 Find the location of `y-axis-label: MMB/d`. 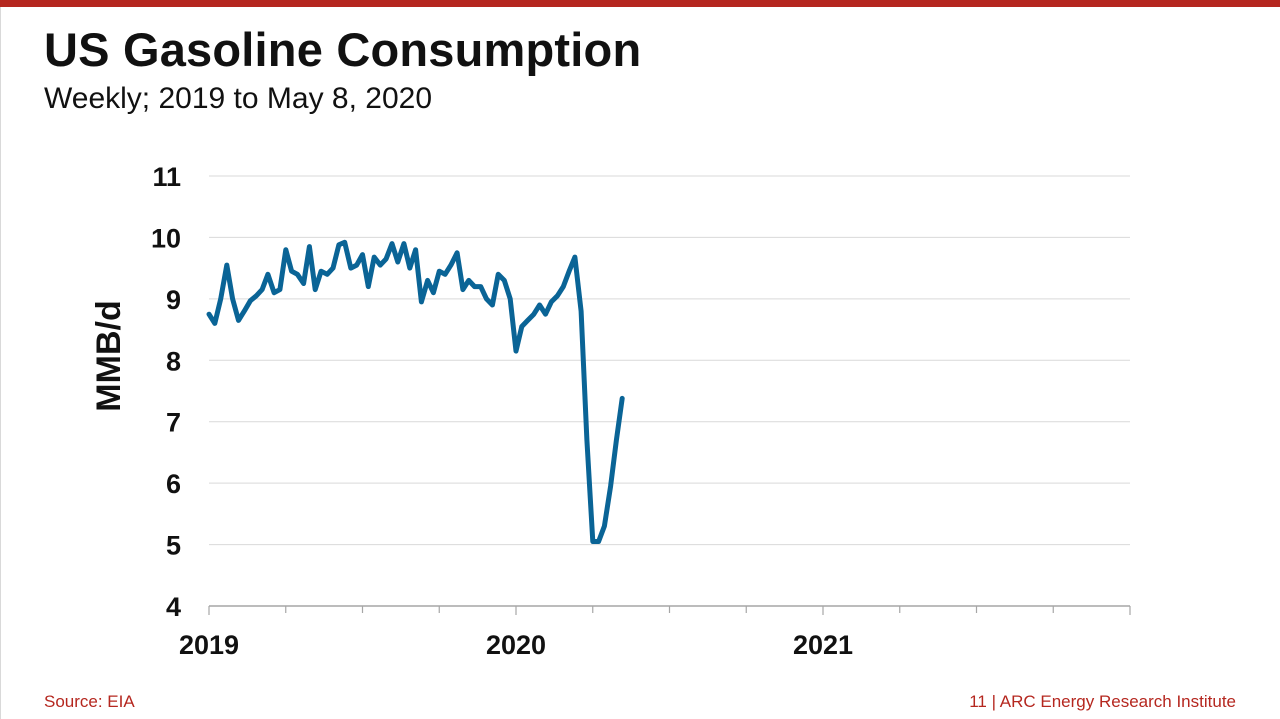

y-axis-label: MMB/d is located at coordinates (109, 355).